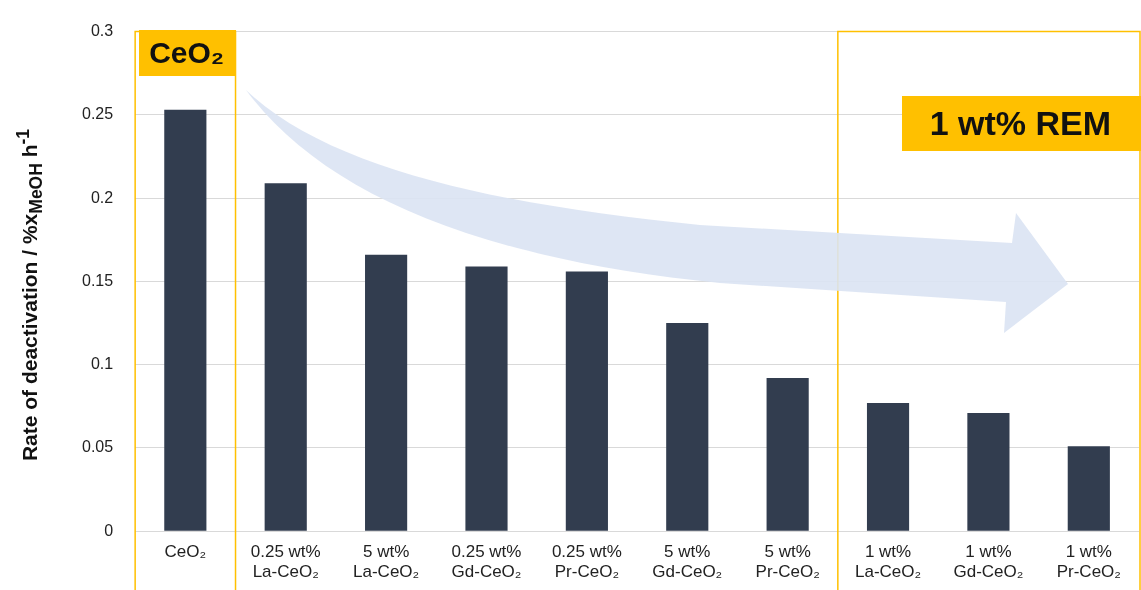 Image resolution: width=1141 pixels, height=590 pixels. What do you see at coordinates (285, 562) in the screenshot?
I see `x-tick-label: 0.25 wt% La-CeO₂` at bounding box center [285, 562].